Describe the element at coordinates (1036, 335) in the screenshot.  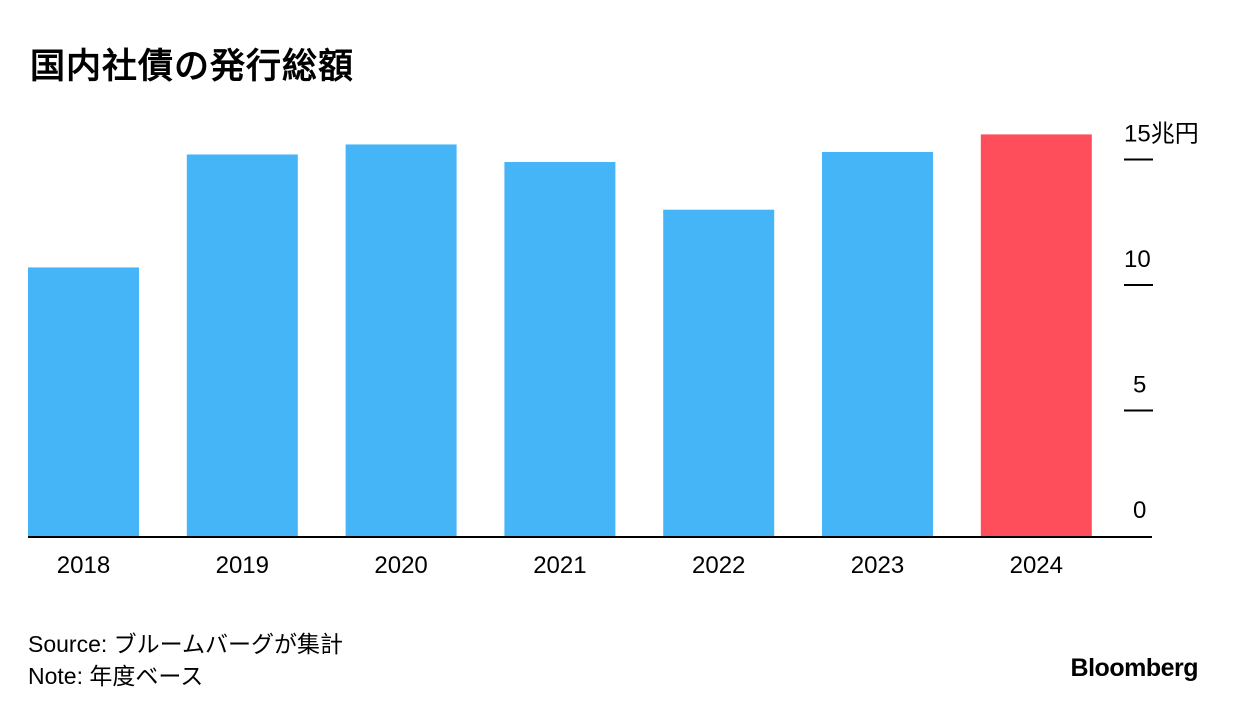
I see `bar-2024` at that location.